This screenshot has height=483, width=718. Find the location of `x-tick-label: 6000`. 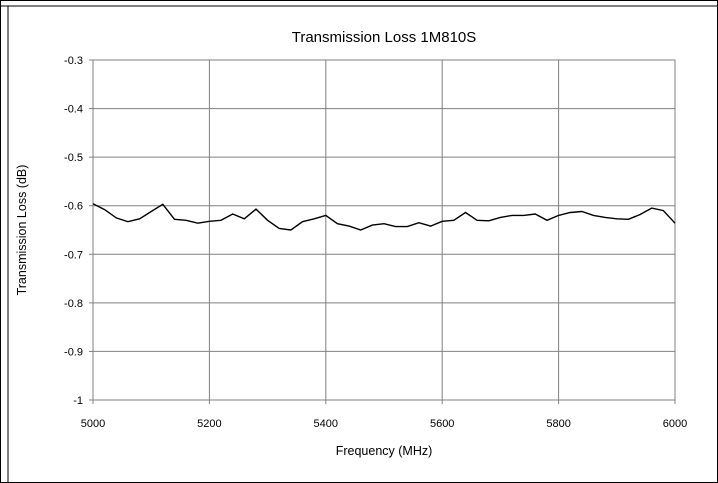

x-tick-label: 6000 is located at coordinates (675, 424).